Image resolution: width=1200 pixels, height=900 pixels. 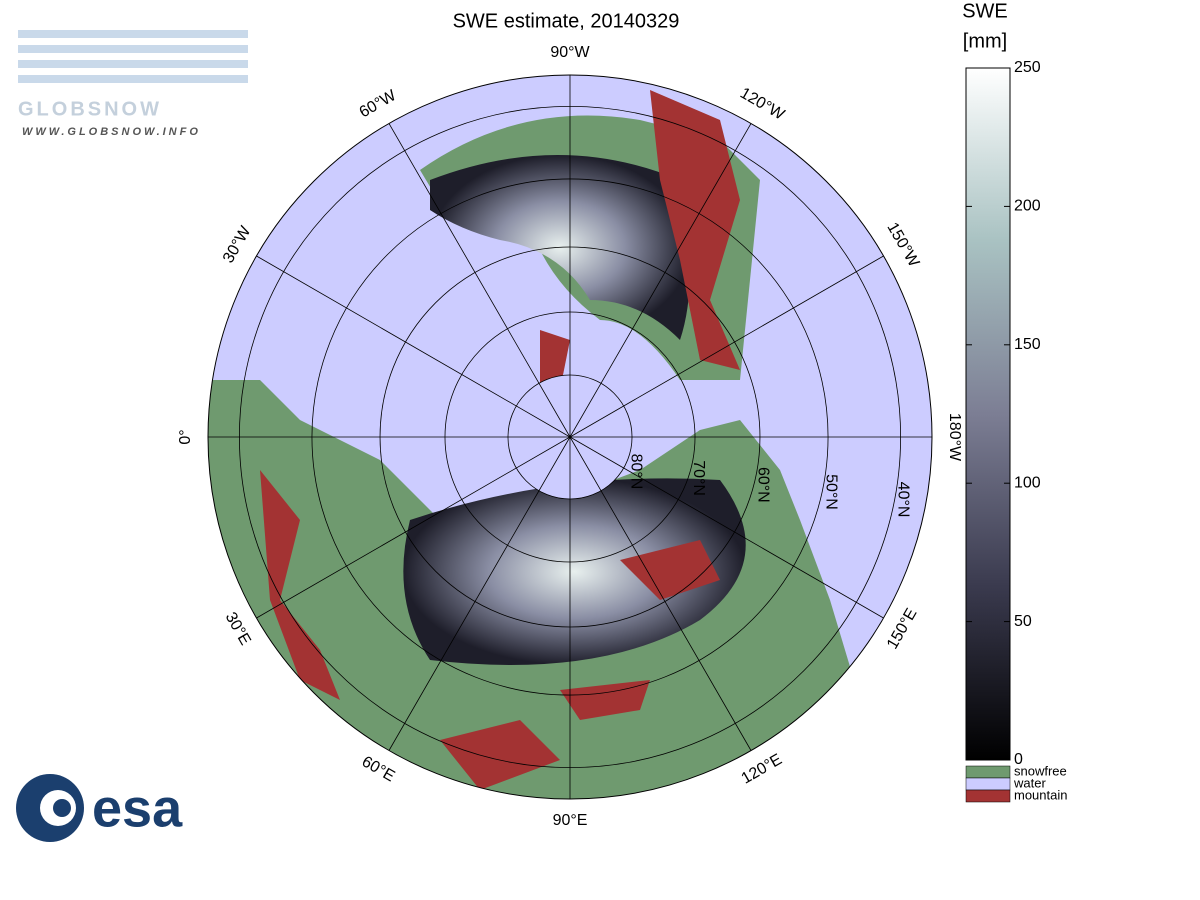 What do you see at coordinates (635, 472) in the screenshot?
I see `parallel-label: 80°N` at bounding box center [635, 472].